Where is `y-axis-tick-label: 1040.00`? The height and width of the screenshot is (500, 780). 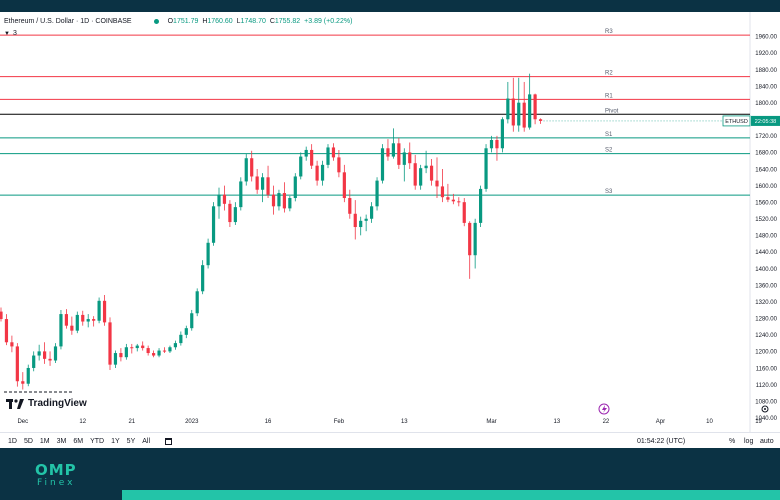 y-axis-tick-label: 1040.00 is located at coordinates (766, 419).